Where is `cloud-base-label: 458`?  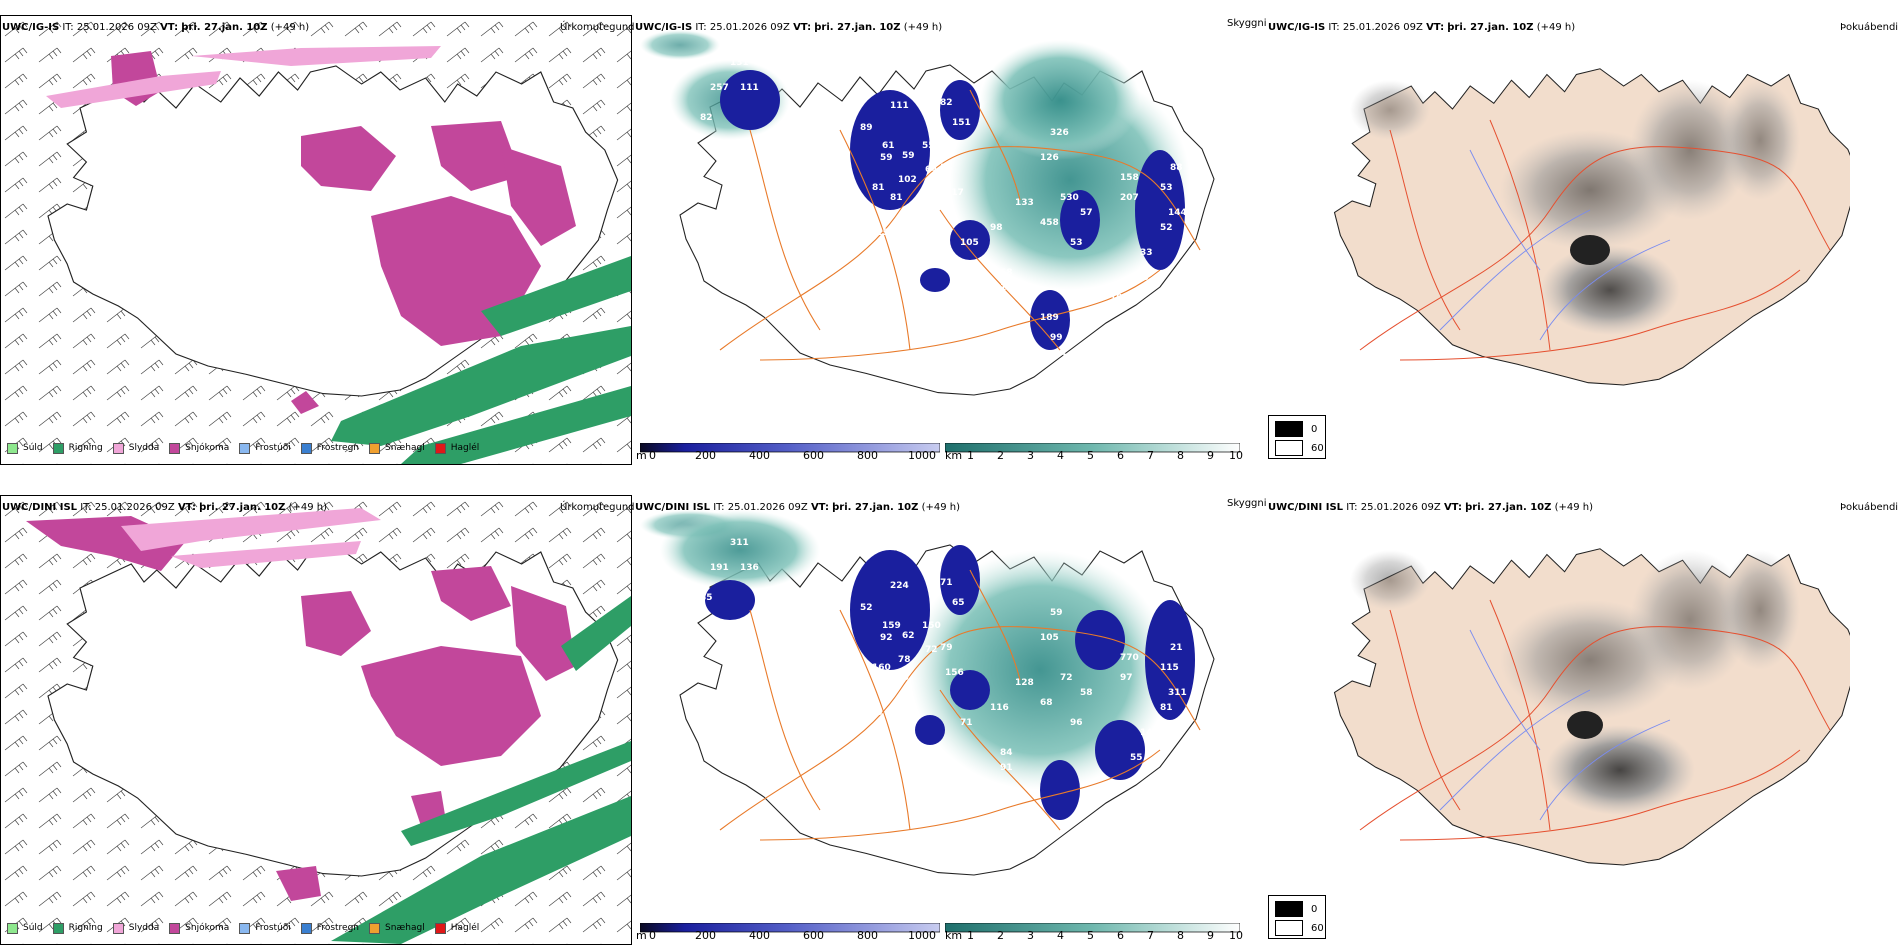
cloud-base-label: 458 is located at coordinates (1049, 223).